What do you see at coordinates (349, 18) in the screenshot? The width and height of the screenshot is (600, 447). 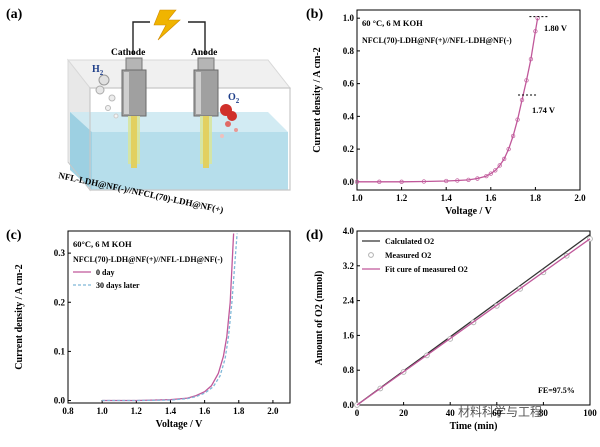 I see `y-tick-label: 1.0` at bounding box center [349, 18].